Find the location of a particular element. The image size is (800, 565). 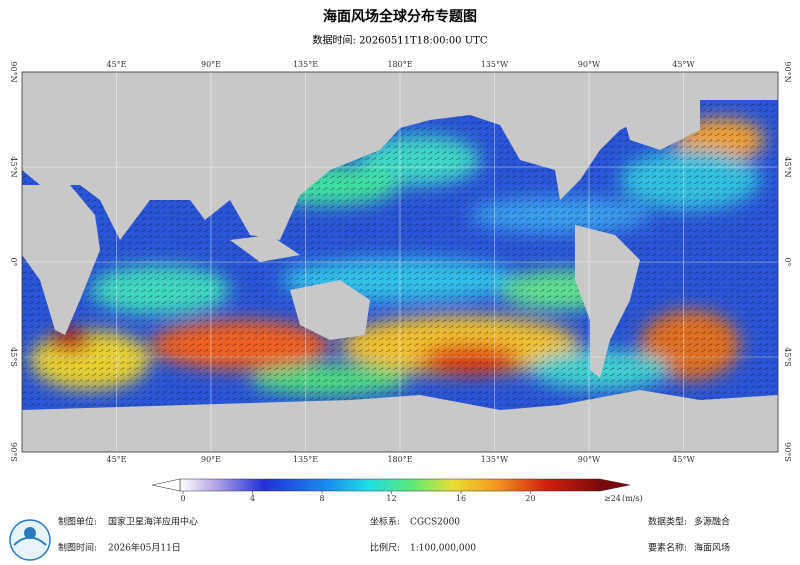

footer-value: 多源融合 is located at coordinates (712, 522).